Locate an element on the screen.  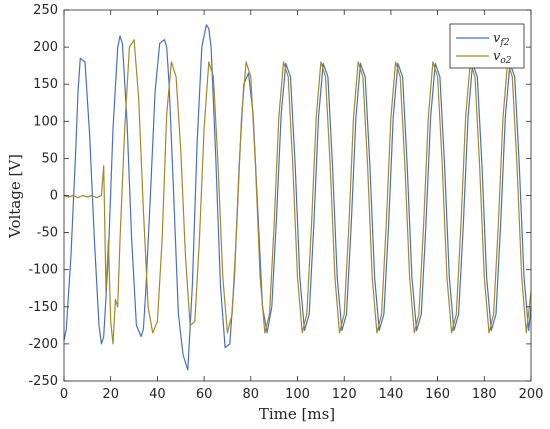
x-tick-label: 80 is located at coordinates (251, 394).